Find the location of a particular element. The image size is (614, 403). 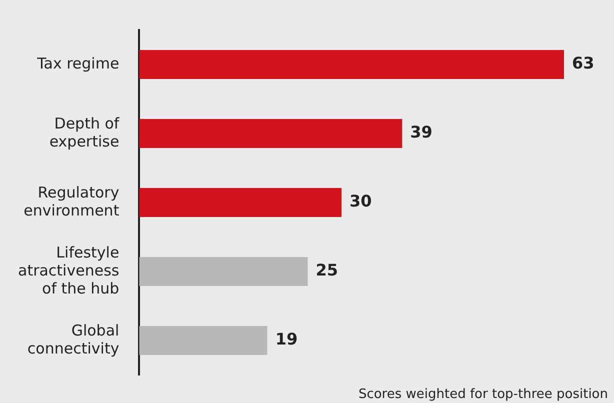

y-tick-label: Depth of expertise is located at coordinates (84, 132).